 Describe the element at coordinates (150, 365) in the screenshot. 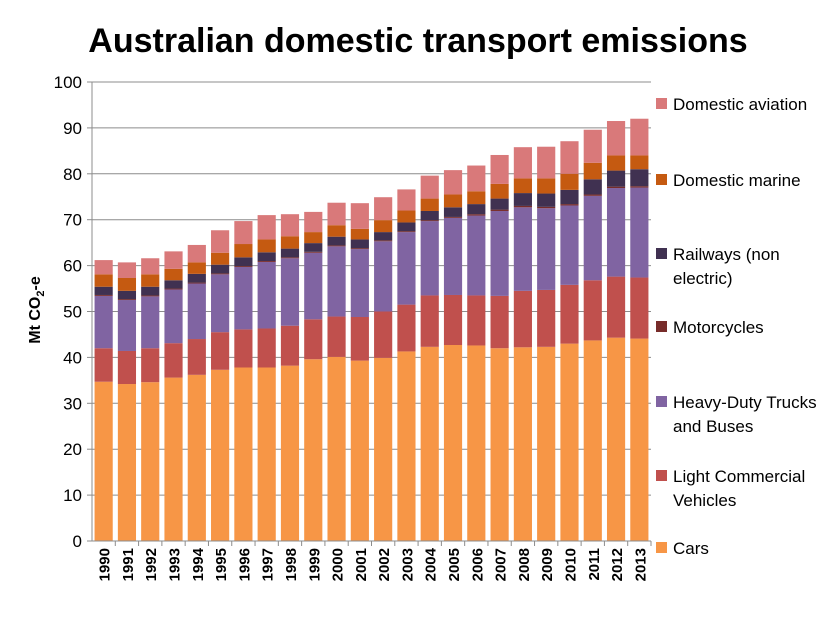

I see `bar-light-commercial-vehicles-1992` at that location.